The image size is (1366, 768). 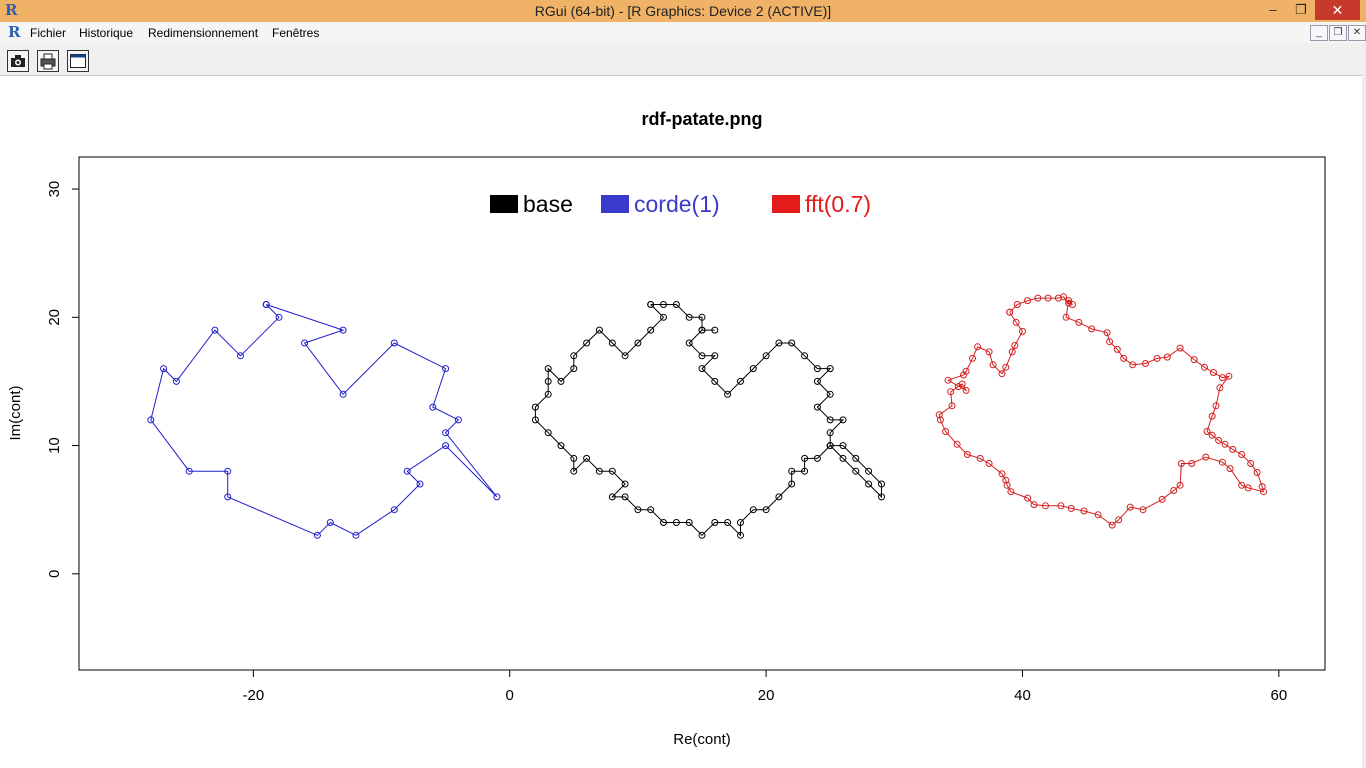 I want to click on minimize-icon: –, so click(x=1273, y=9).